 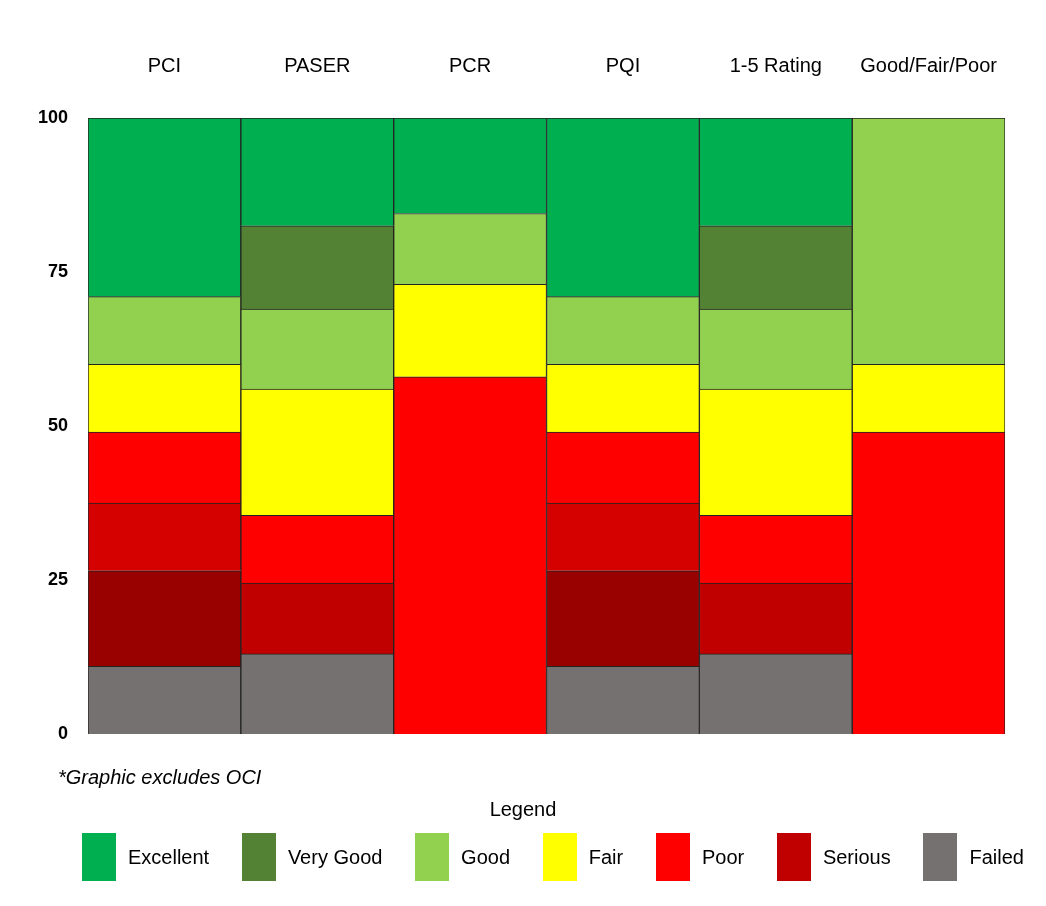 I want to click on y-tick-label: 75, so click(x=58, y=270).